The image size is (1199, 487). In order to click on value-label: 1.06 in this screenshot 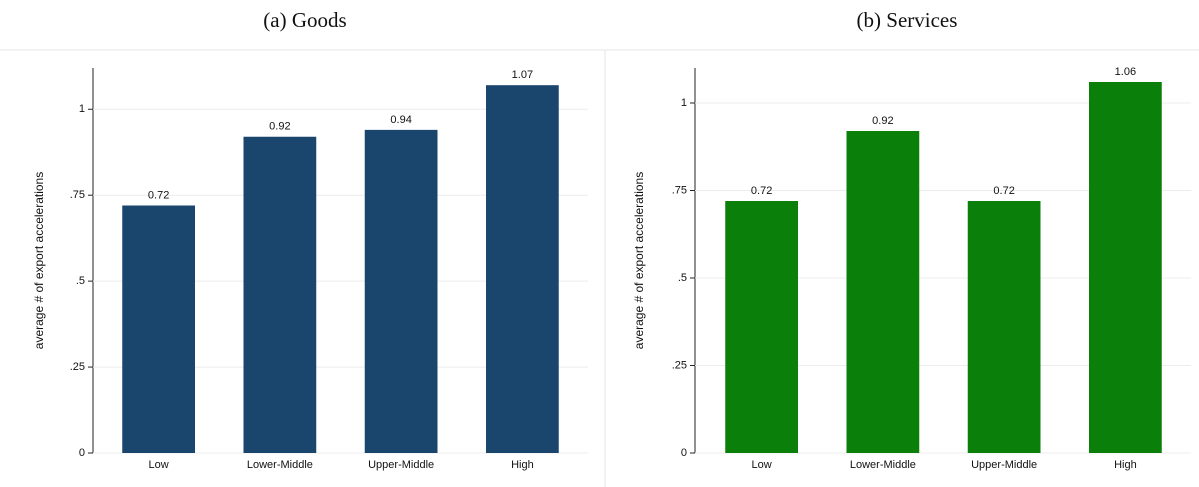, I will do `click(1125, 72)`.